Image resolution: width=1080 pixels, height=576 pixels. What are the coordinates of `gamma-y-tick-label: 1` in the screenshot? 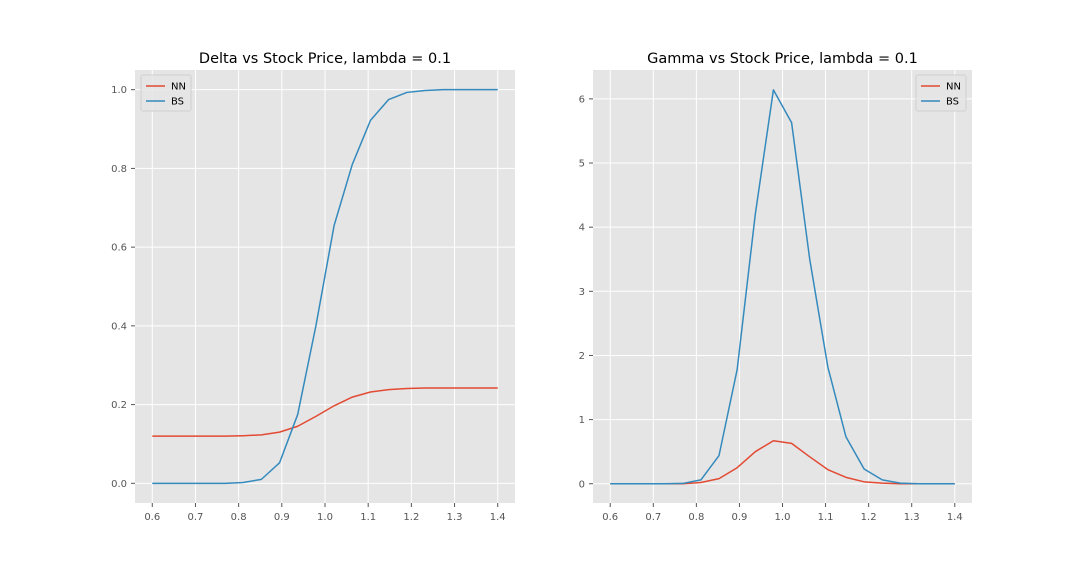 It's located at (582, 420).